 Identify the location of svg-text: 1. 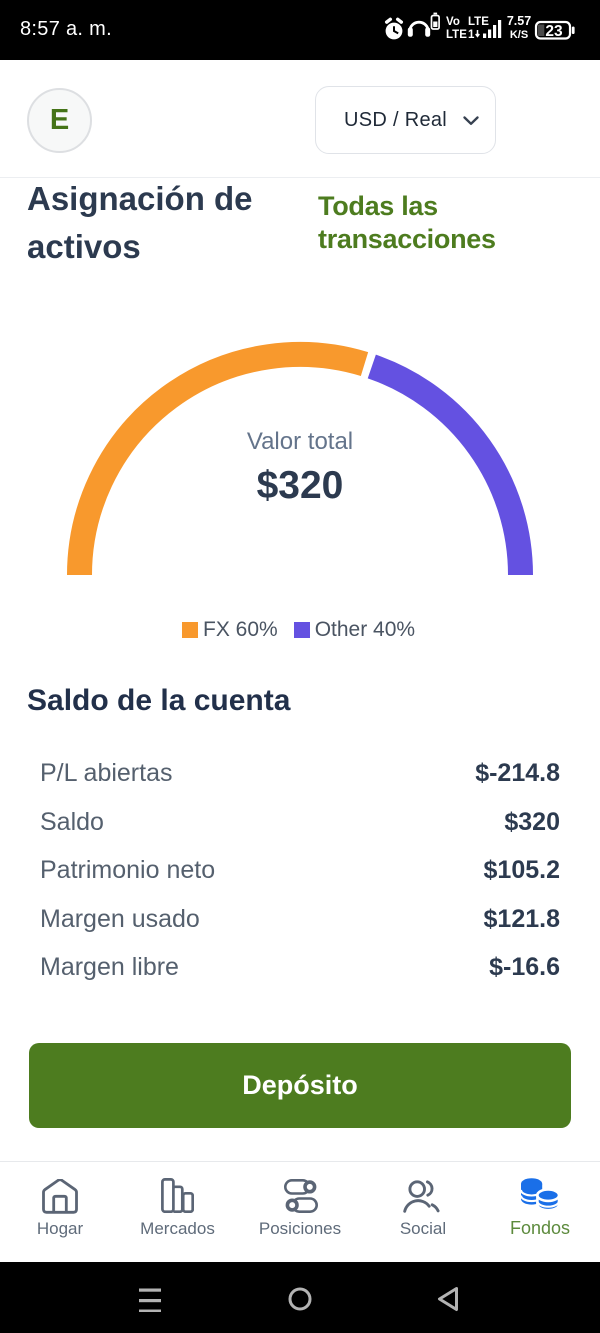
(471, 35).